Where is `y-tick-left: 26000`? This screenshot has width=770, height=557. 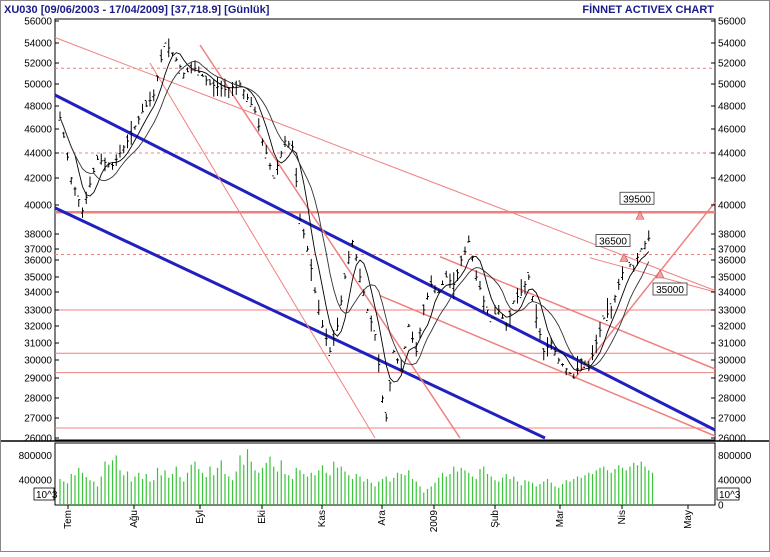
y-tick-left: 26000 is located at coordinates (38, 439).